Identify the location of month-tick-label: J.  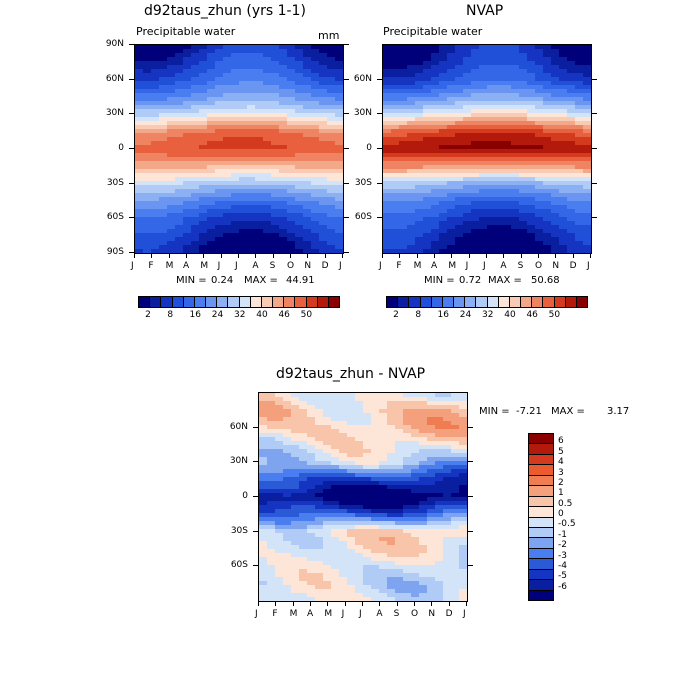
(219, 266).